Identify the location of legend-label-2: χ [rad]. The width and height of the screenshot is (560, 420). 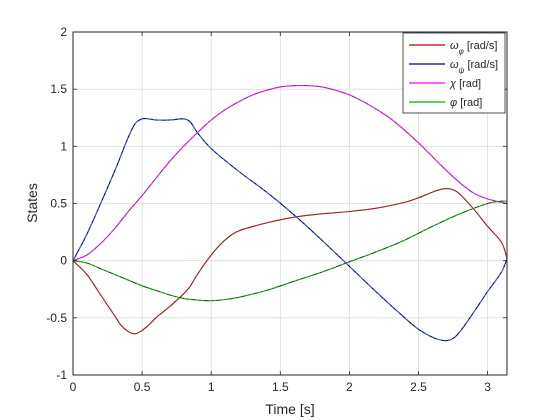
(465, 84).